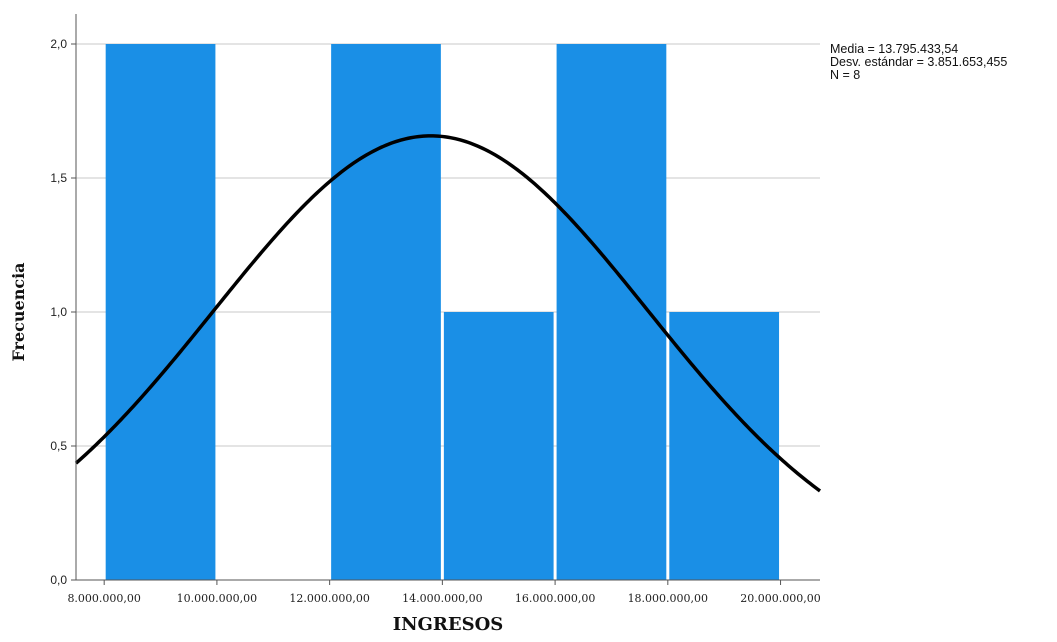 This screenshot has width=1057, height=642. I want to click on y-tick-label-0: 0,0, so click(58, 580).